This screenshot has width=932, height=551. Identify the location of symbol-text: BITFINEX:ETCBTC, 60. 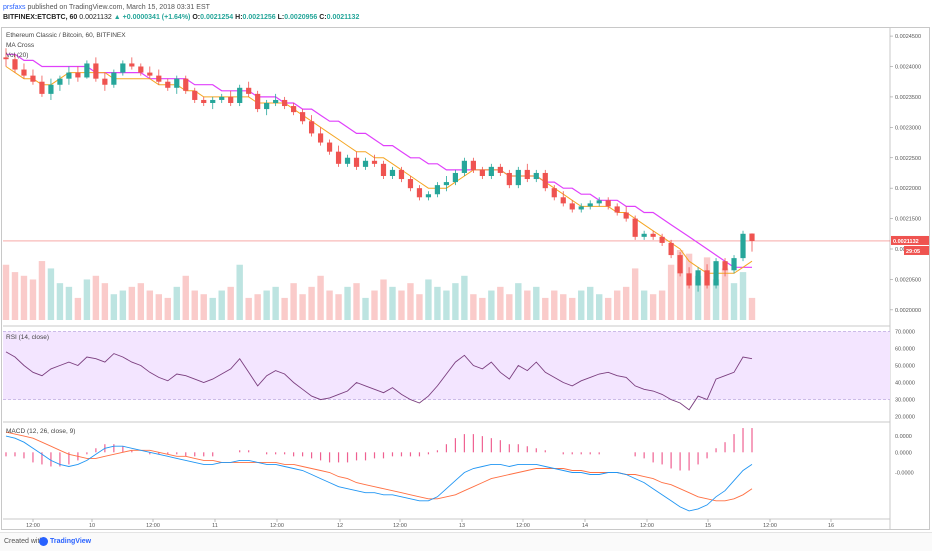
(40, 17).